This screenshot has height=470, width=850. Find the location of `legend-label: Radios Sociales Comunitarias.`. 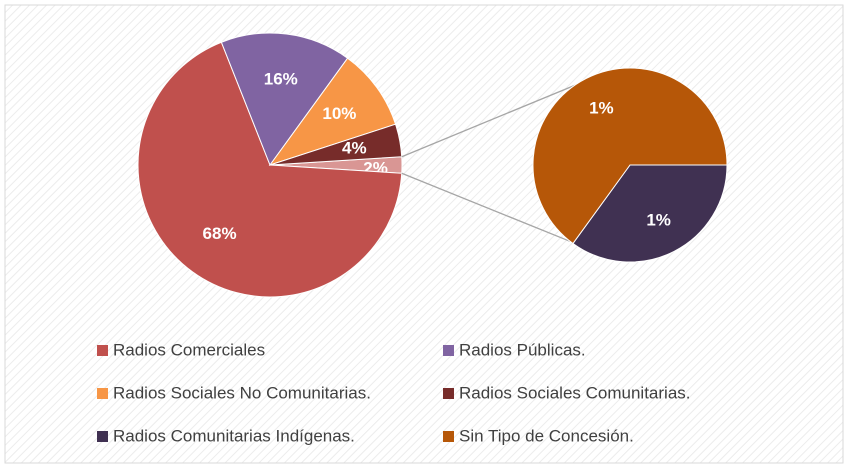

legend-label: Radios Sociales Comunitarias. is located at coordinates (575, 392).